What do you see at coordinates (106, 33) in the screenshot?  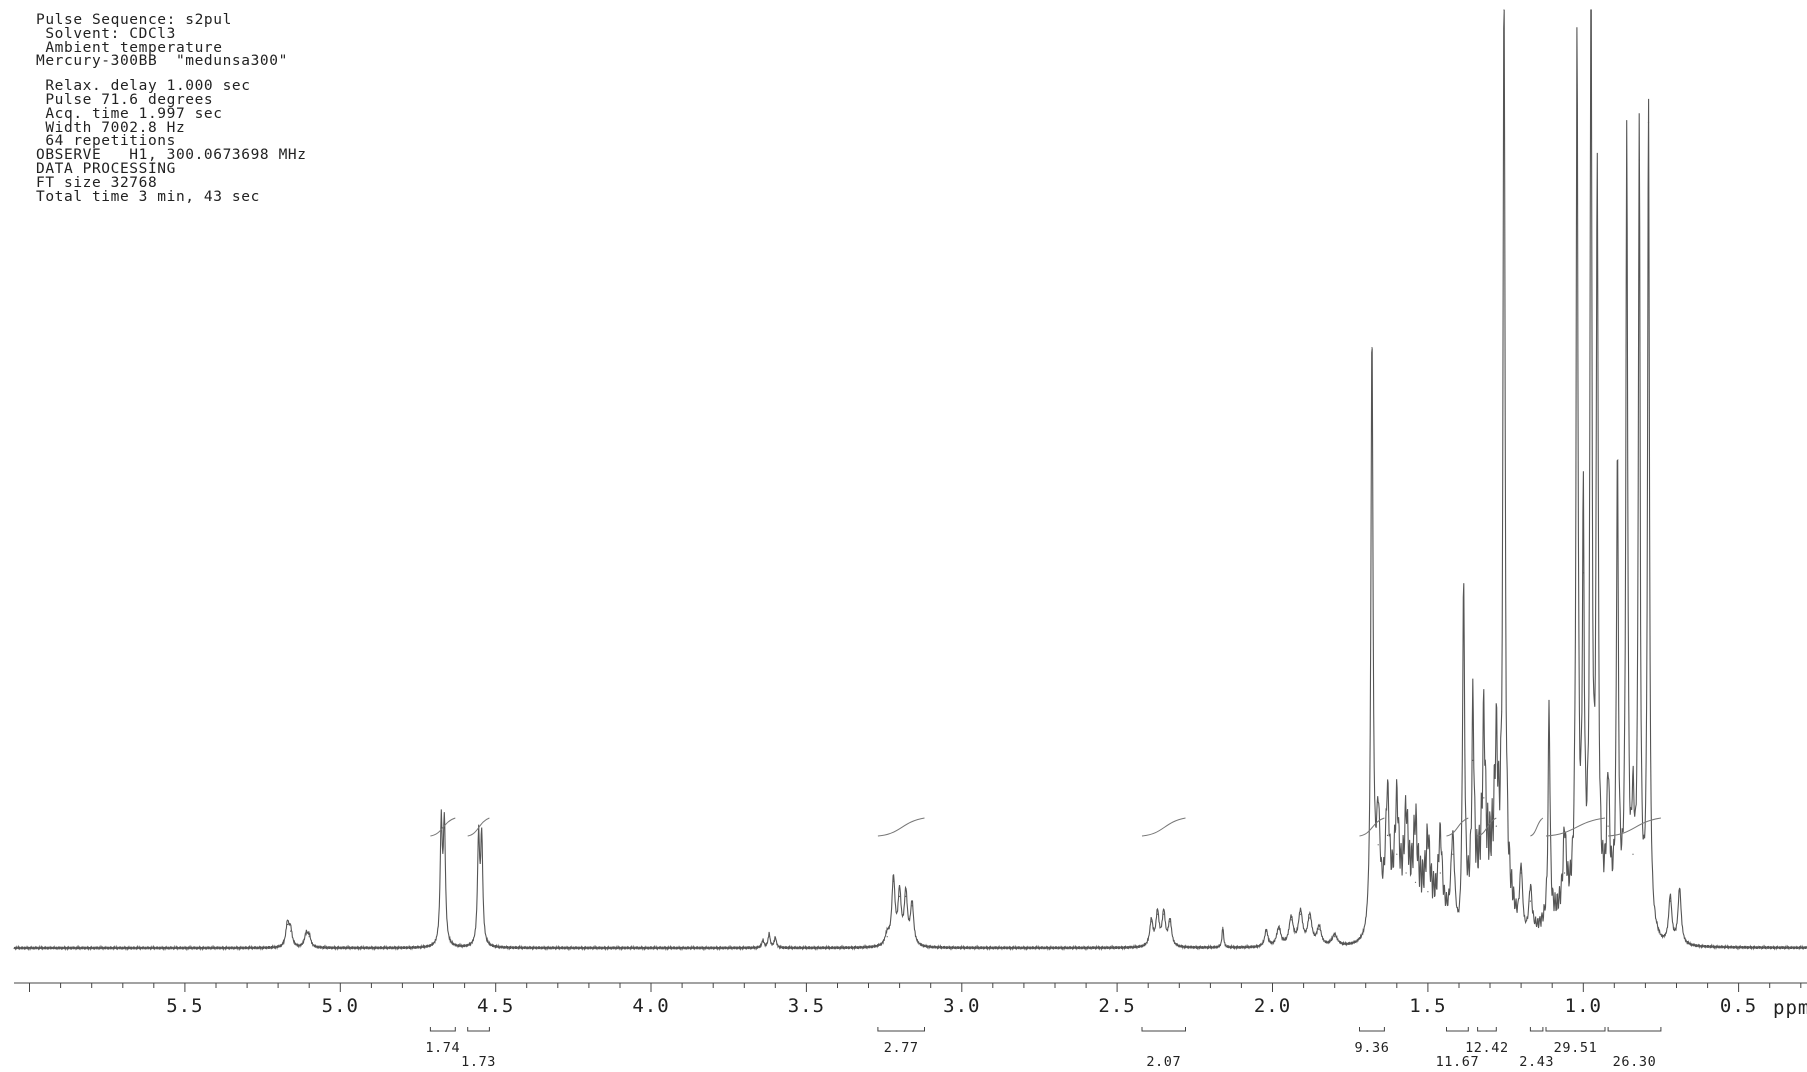 I see `header-line: Solvent: CDCl3` at bounding box center [106, 33].